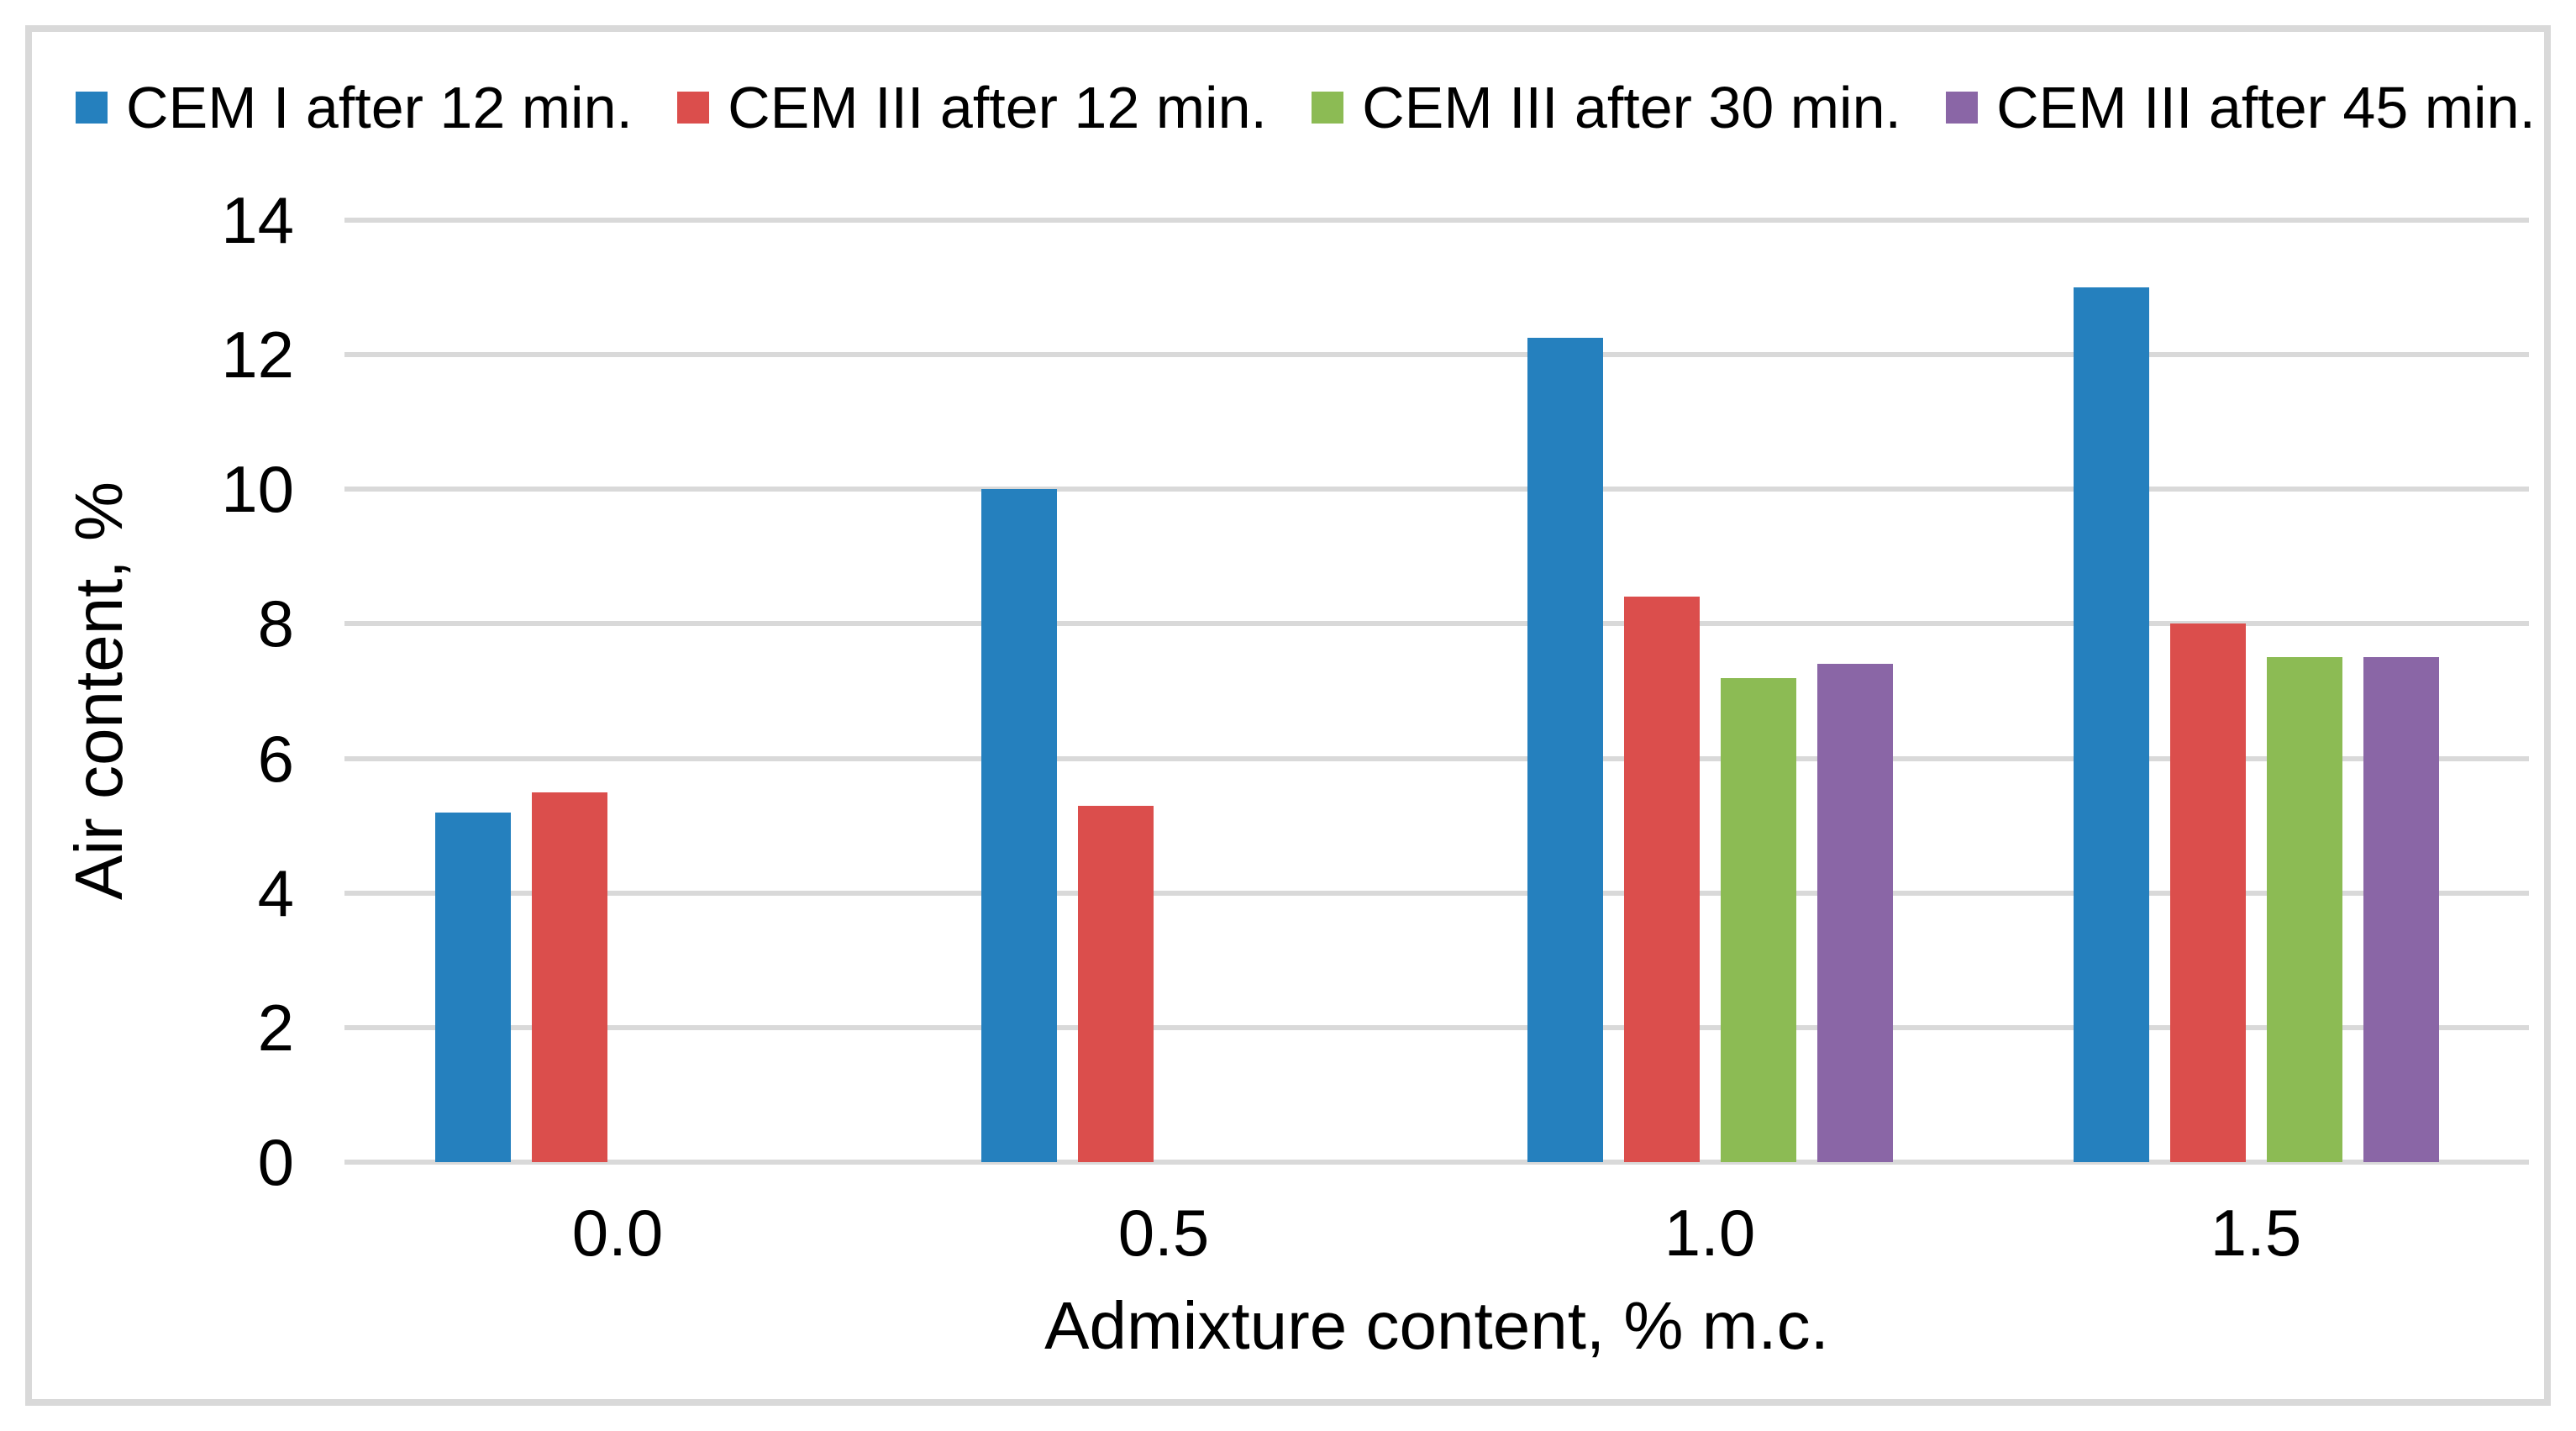 Image resolution: width=2576 pixels, height=1431 pixels. What do you see at coordinates (1661, 880) in the screenshot?
I see `bar-1.0-series-1` at bounding box center [1661, 880].